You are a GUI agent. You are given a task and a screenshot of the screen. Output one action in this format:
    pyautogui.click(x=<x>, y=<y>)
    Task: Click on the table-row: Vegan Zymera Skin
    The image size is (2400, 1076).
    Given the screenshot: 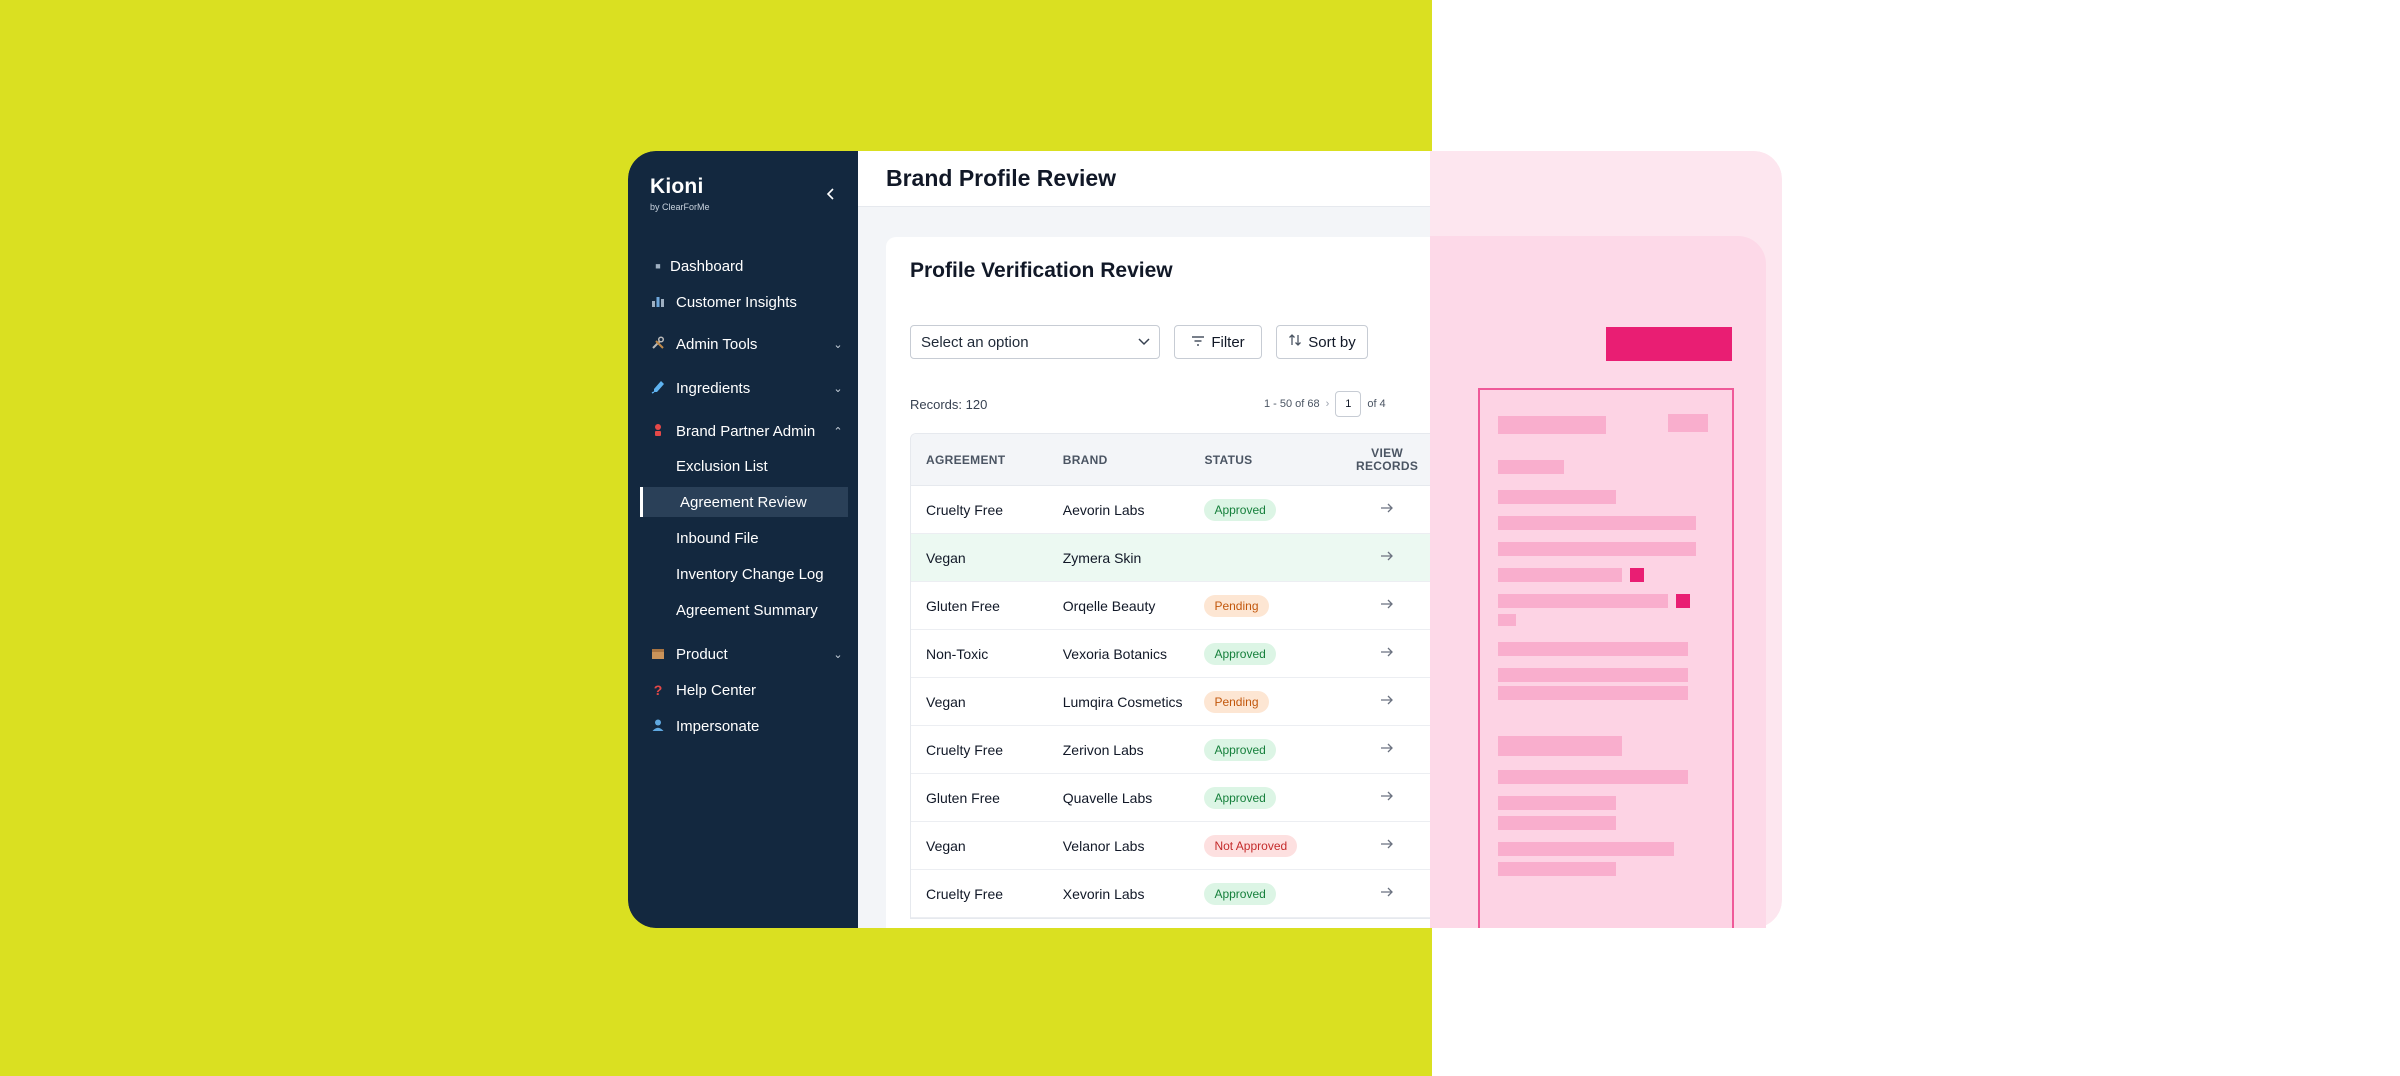 What is the action you would take?
    pyautogui.click(x=1170, y=558)
    